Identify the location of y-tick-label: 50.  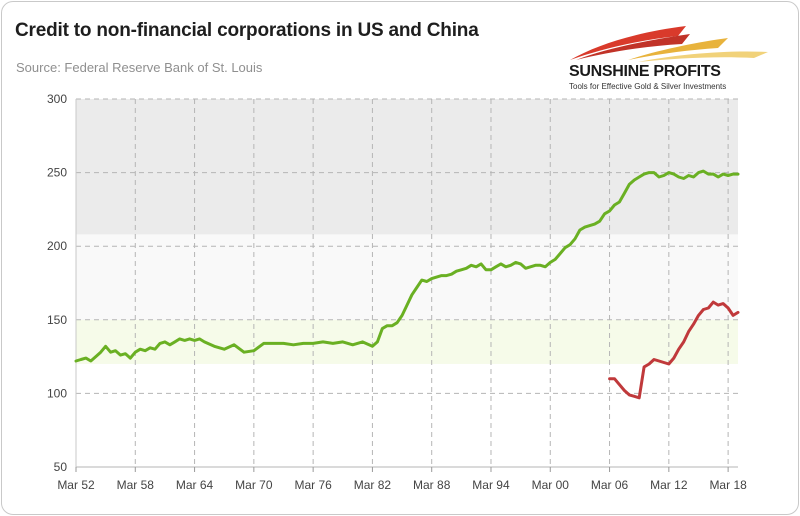
(61, 467).